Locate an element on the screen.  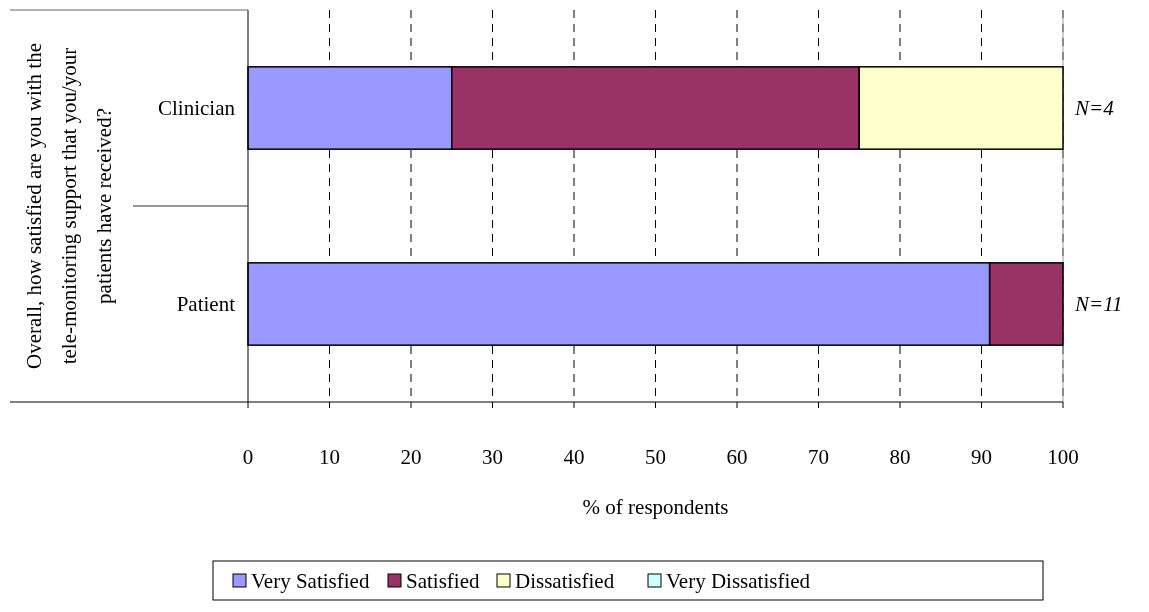
x-tick-label: 70 is located at coordinates (818, 457).